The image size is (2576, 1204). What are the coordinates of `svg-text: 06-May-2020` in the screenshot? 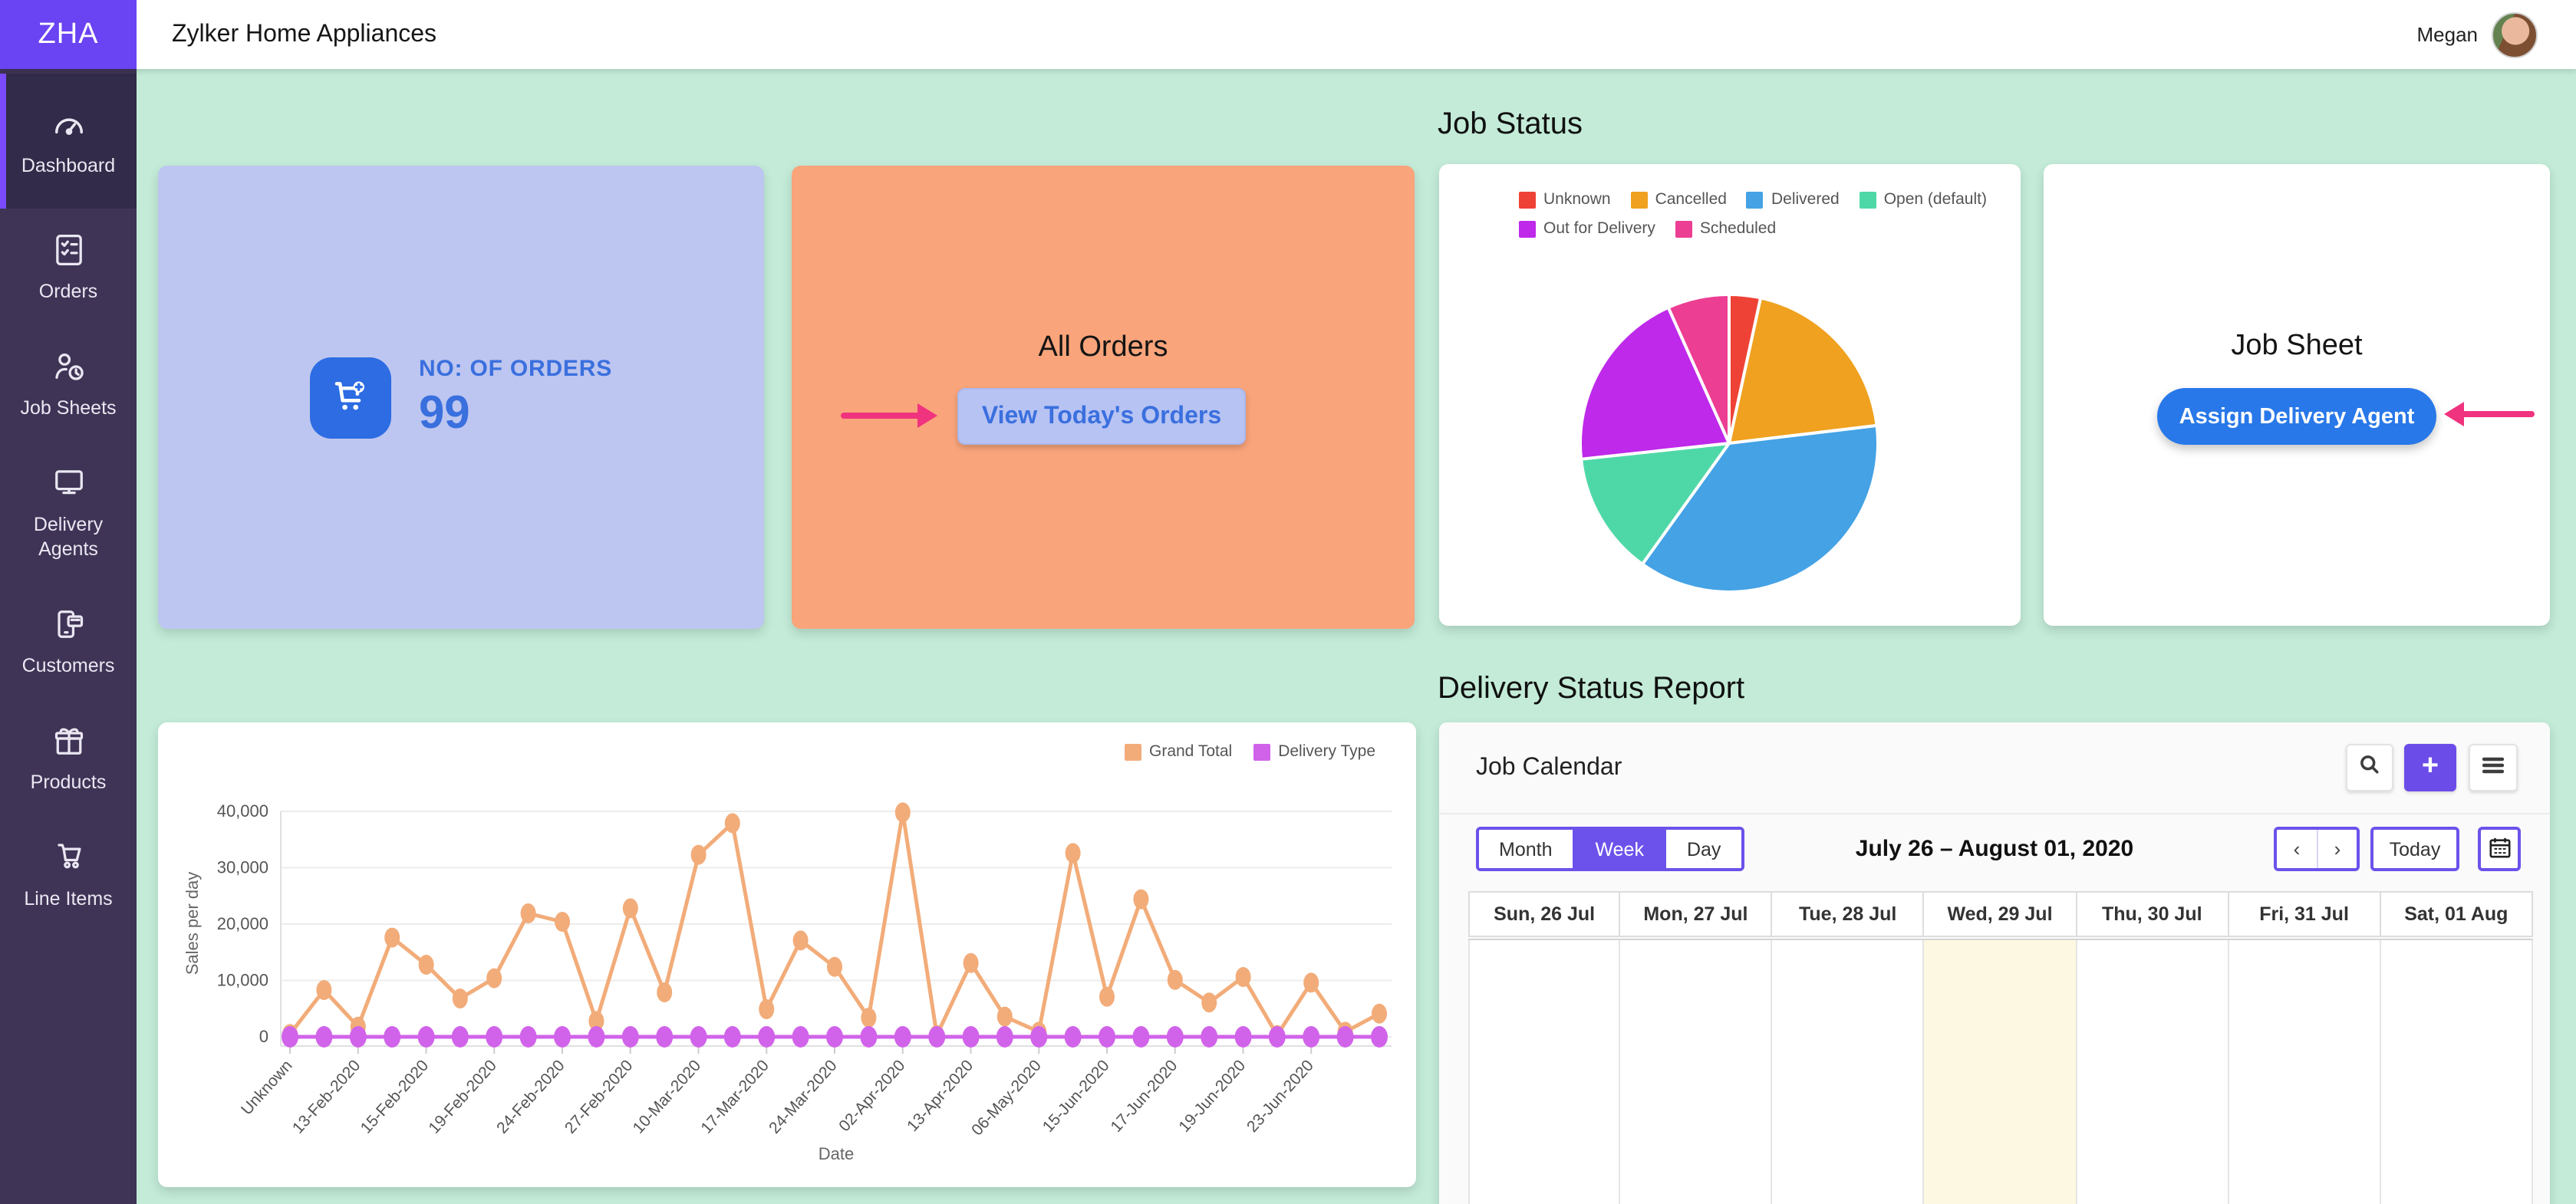 It's located at (1006, 1098).